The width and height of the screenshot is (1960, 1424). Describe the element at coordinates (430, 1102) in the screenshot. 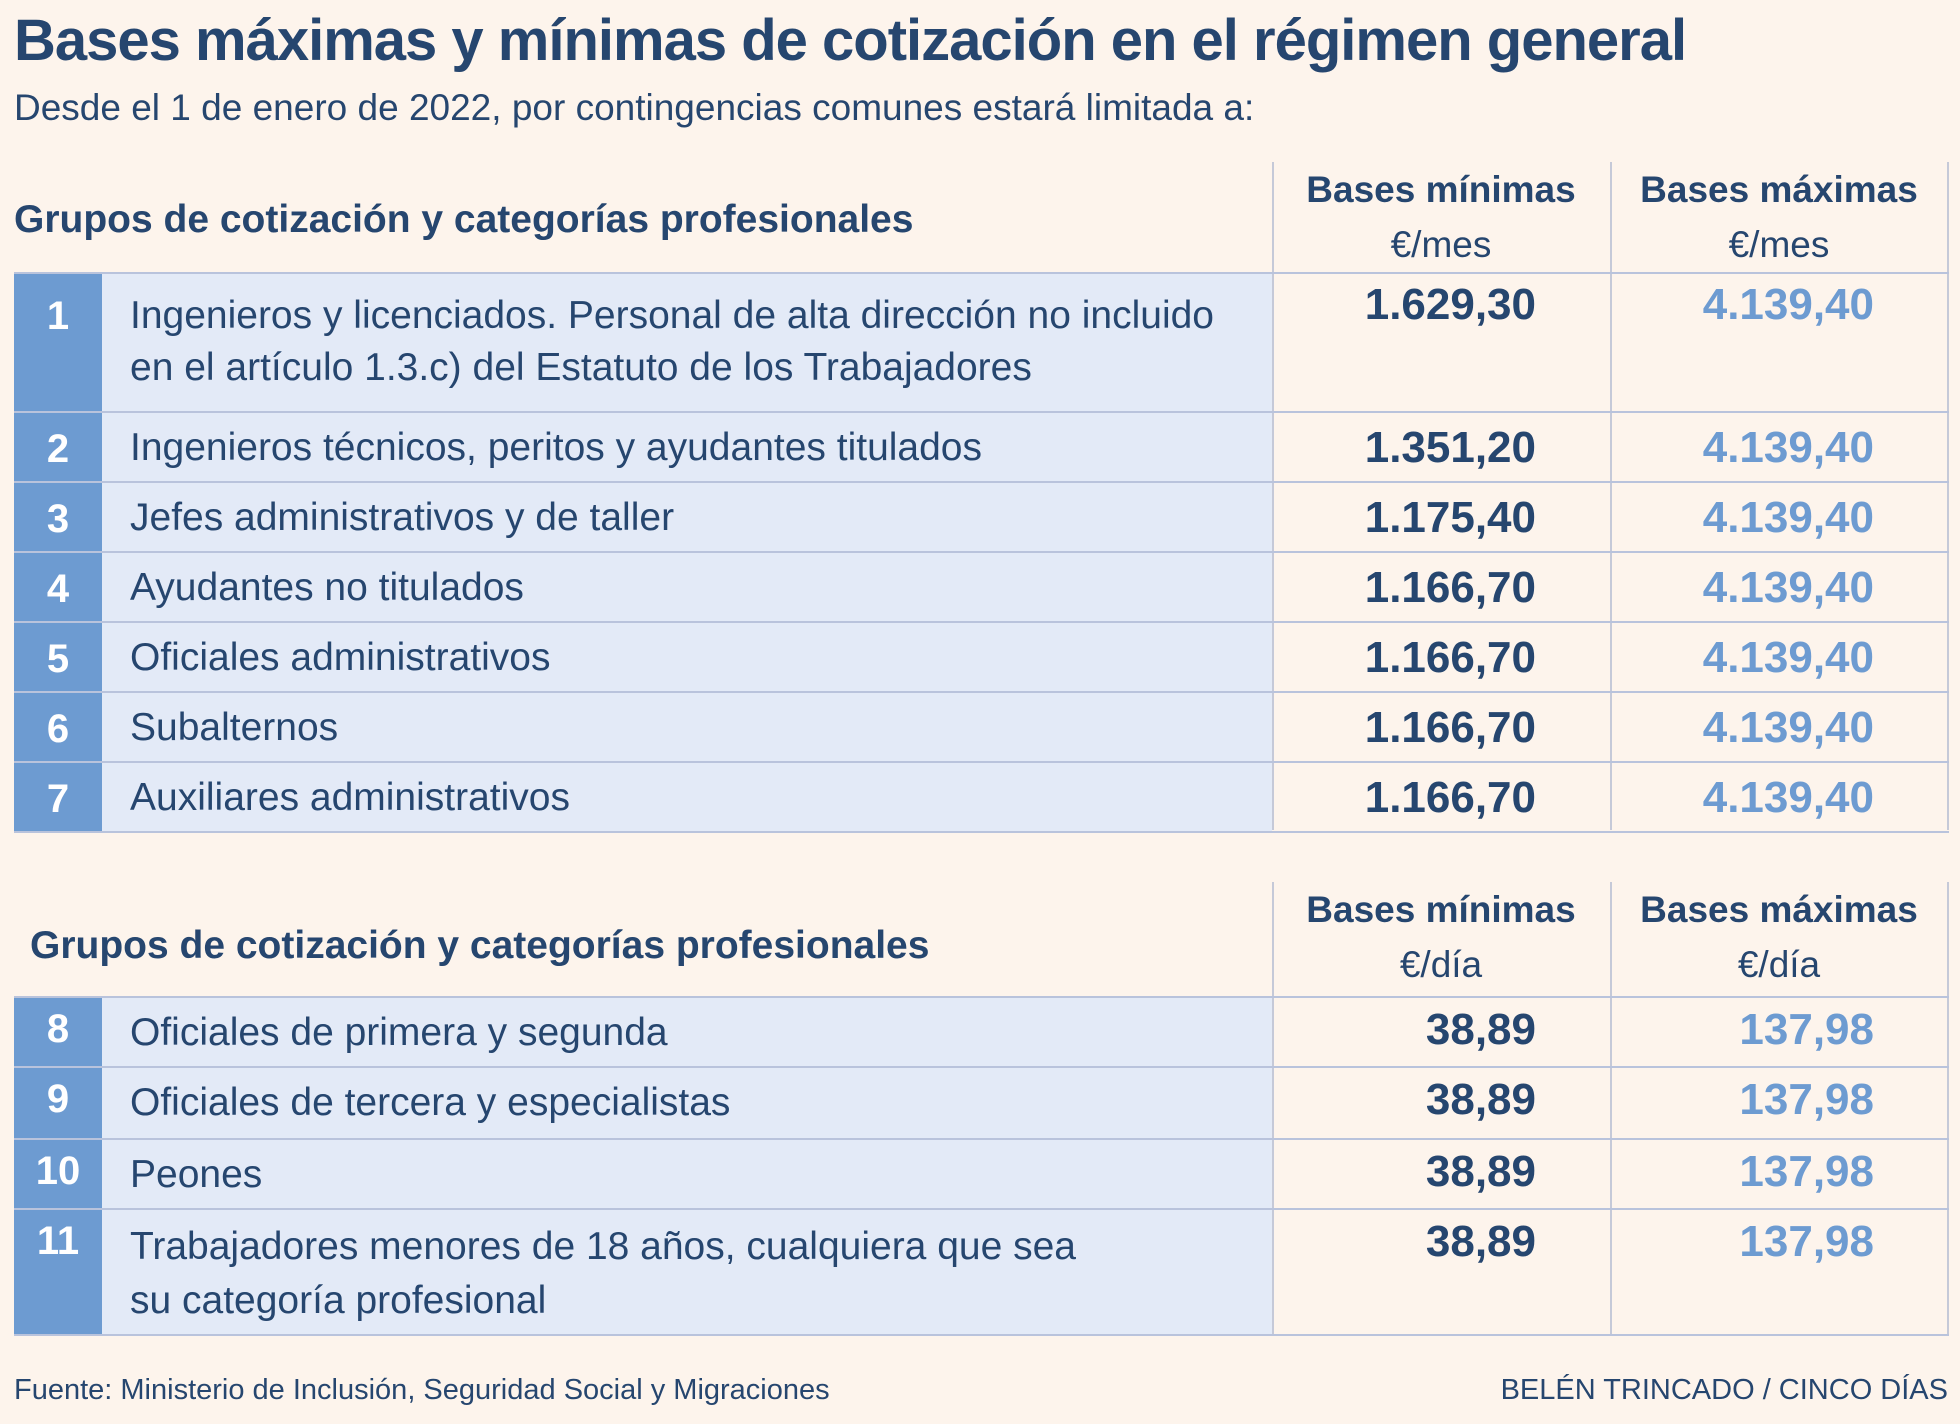

I see `group-description-line: Oficiales de tercera y especialistas` at that location.